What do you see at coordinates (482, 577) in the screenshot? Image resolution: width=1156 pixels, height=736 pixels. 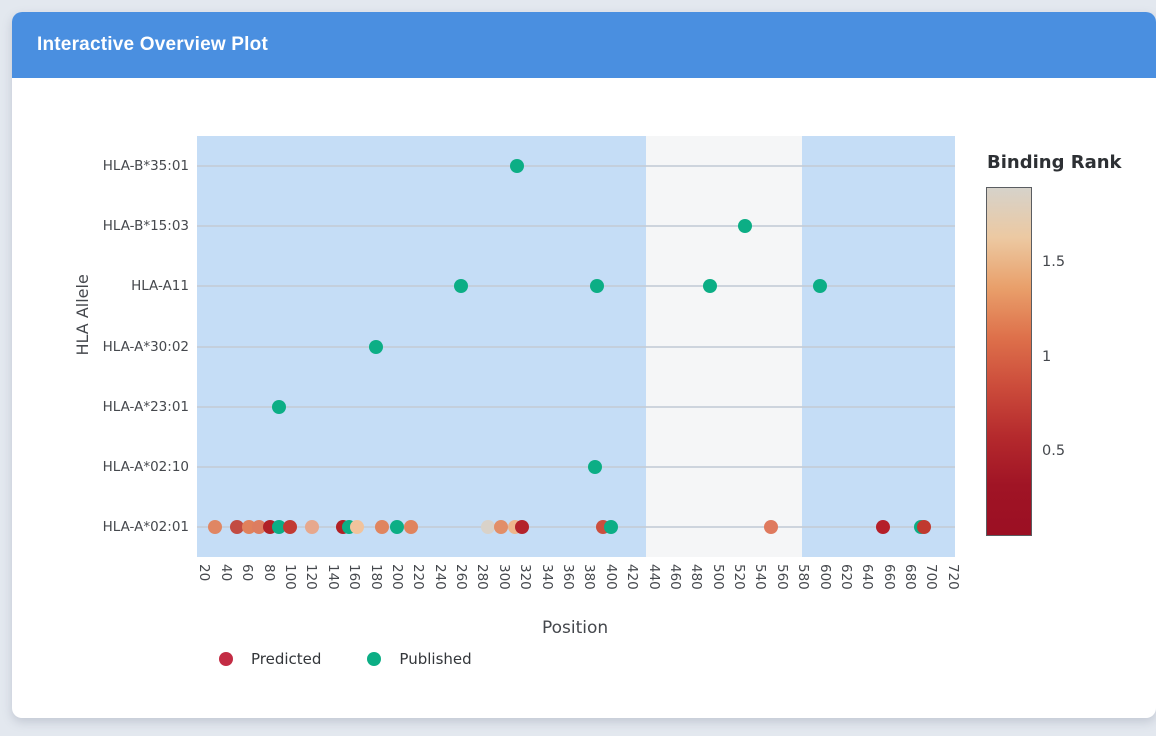 I see `x-axis-tick: 280` at bounding box center [482, 577].